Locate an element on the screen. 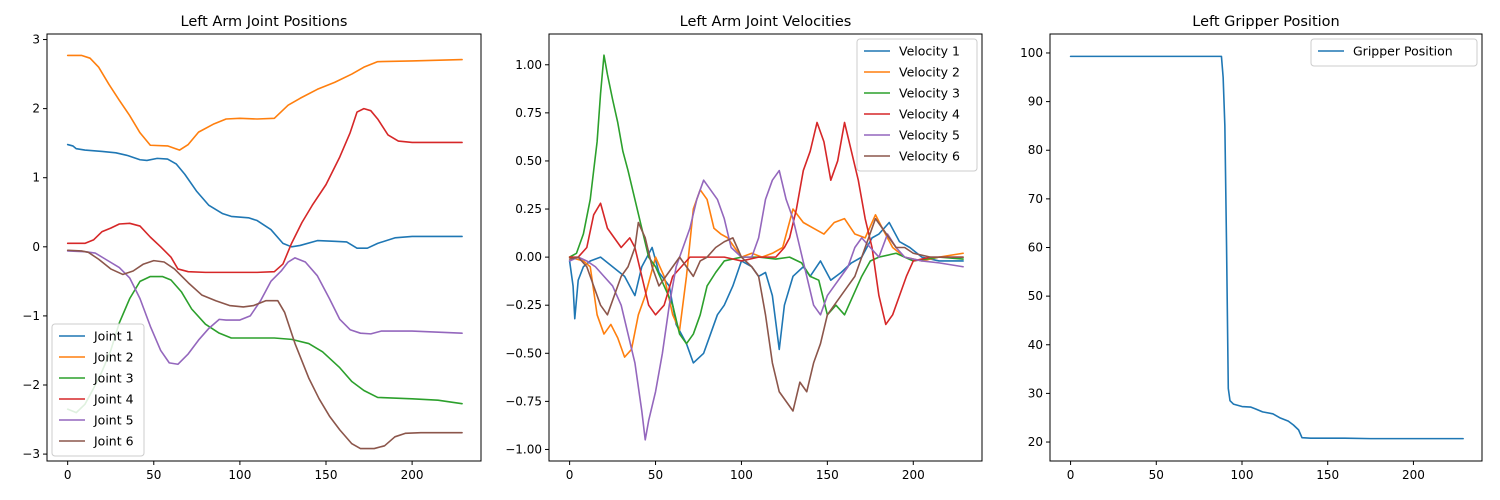 The width and height of the screenshot is (1500, 500). legend: Gripper Position is located at coordinates (1394, 52).